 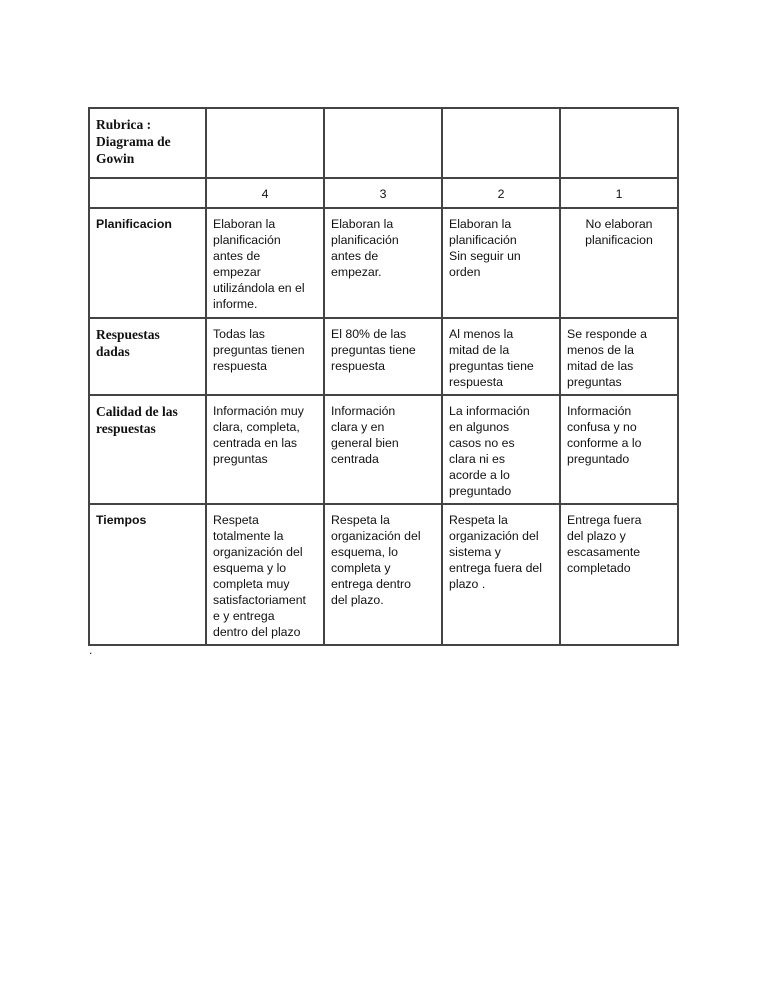 What do you see at coordinates (619, 263) in the screenshot?
I see `table-cell: No elaboran planificacion` at bounding box center [619, 263].